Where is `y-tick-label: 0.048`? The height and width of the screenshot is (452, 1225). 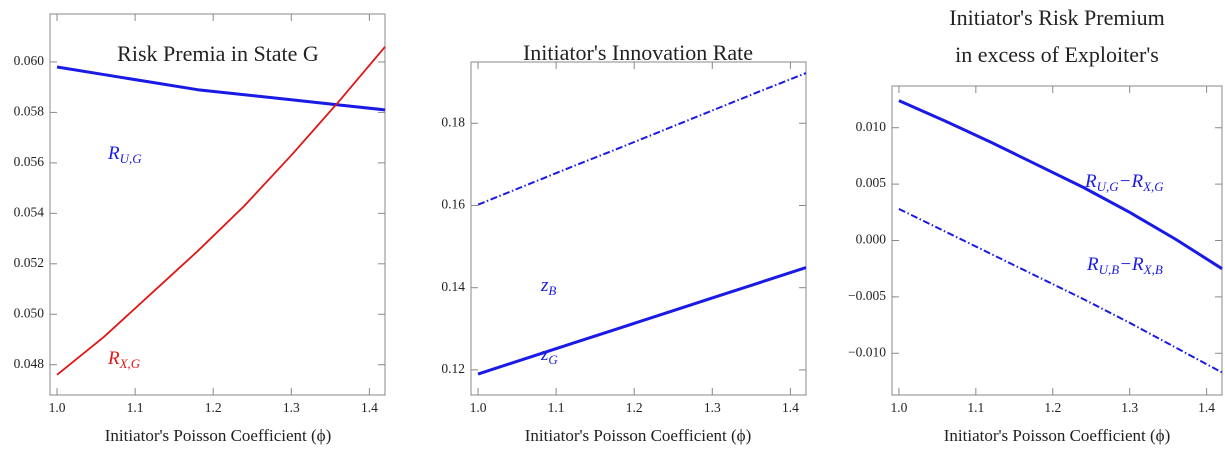
y-tick-label: 0.048 is located at coordinates (29, 363).